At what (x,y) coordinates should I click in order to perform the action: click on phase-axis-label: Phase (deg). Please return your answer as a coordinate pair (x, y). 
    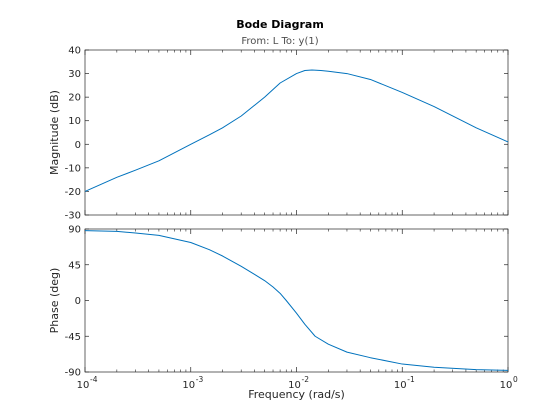
    Looking at the image, I should click on (54, 301).